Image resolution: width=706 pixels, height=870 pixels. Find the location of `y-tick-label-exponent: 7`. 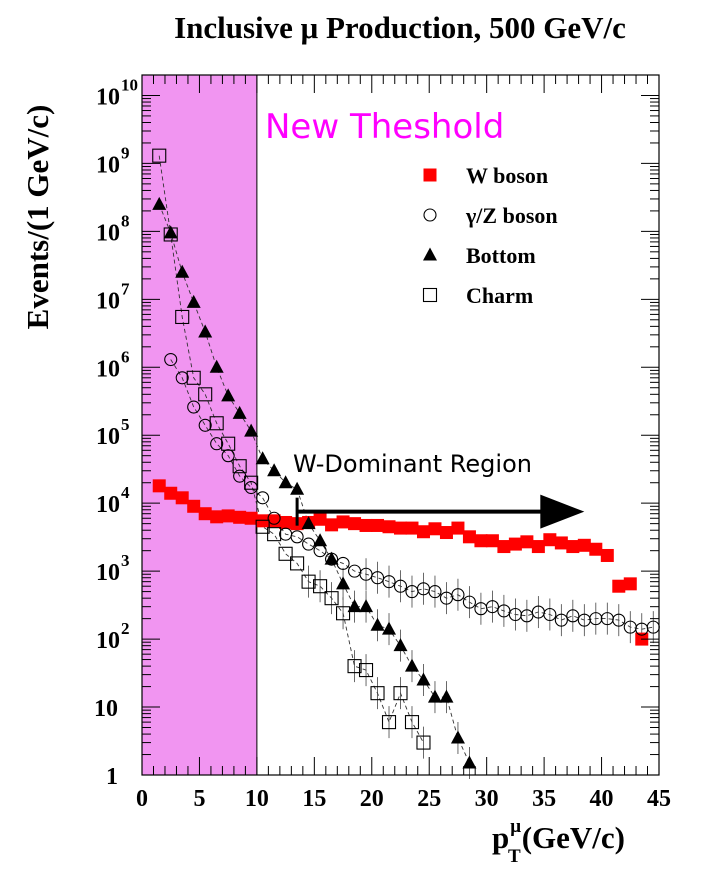

y-tick-label-exponent: 7 is located at coordinates (125, 288).